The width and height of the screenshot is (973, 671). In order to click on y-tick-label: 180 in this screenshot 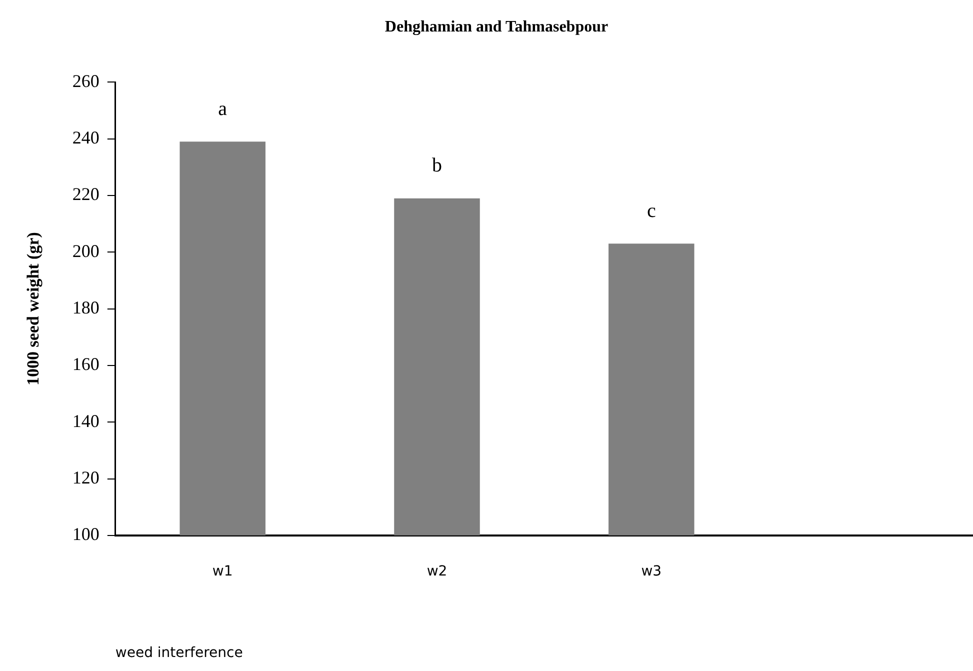, I will do `click(86, 308)`.